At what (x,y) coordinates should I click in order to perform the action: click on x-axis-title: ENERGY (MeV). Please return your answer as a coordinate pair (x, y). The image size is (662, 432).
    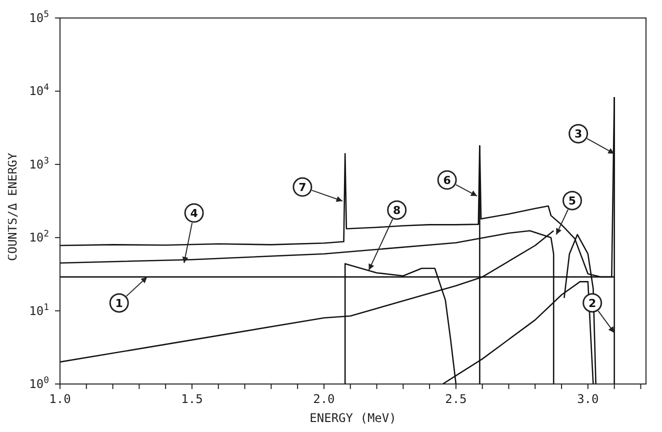
    Looking at the image, I should click on (353, 418).